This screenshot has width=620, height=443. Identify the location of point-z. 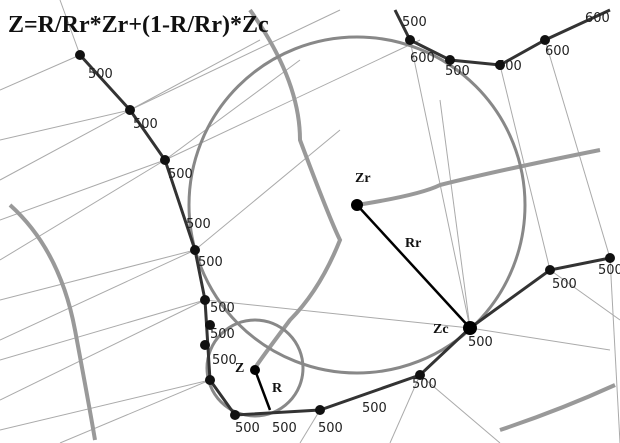
(255, 370).